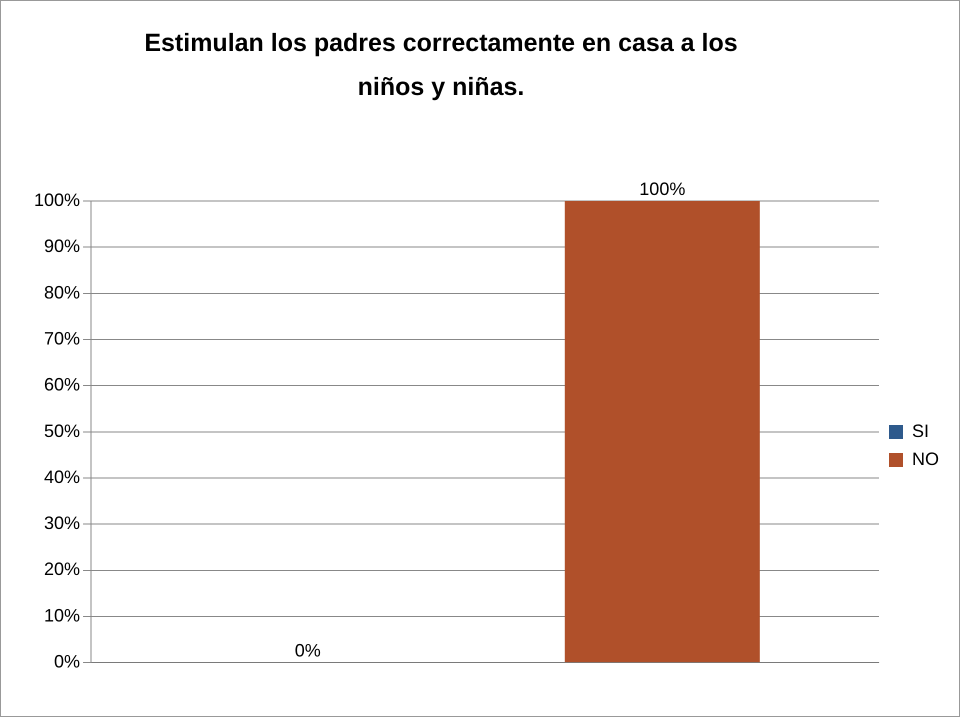 The image size is (960, 717). Describe the element at coordinates (62, 338) in the screenshot. I see `y-tick-label: 70%` at that location.